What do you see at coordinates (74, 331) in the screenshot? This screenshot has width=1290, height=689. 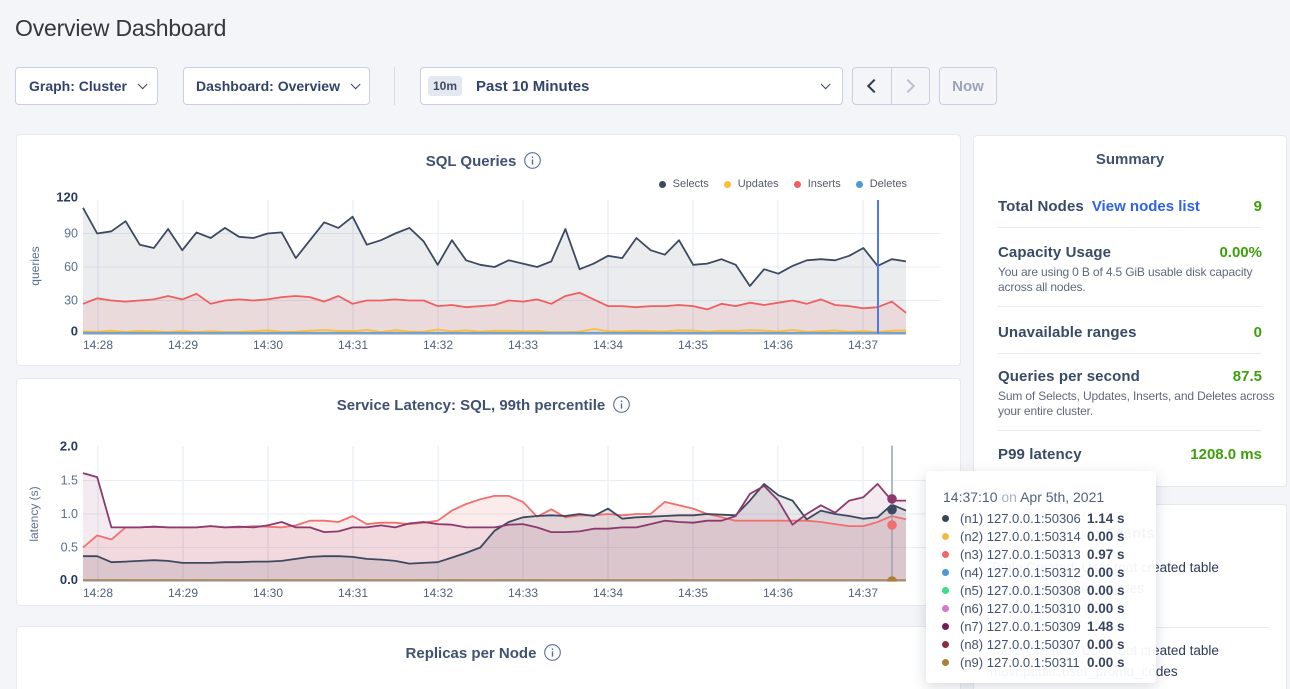 I see `svg-text: 0` at bounding box center [74, 331].